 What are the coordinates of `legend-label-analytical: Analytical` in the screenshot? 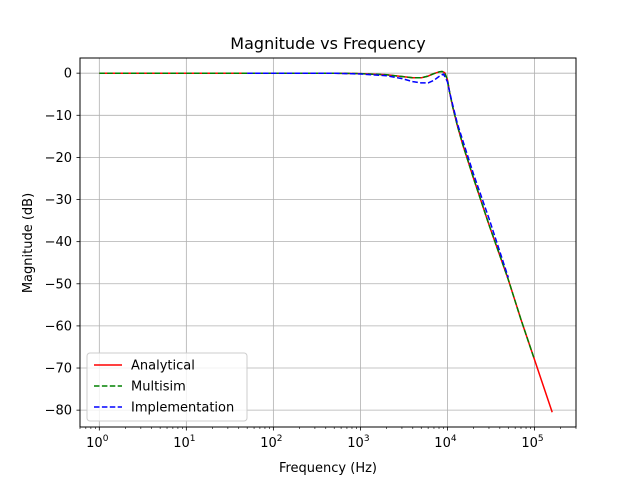 It's located at (163, 366).